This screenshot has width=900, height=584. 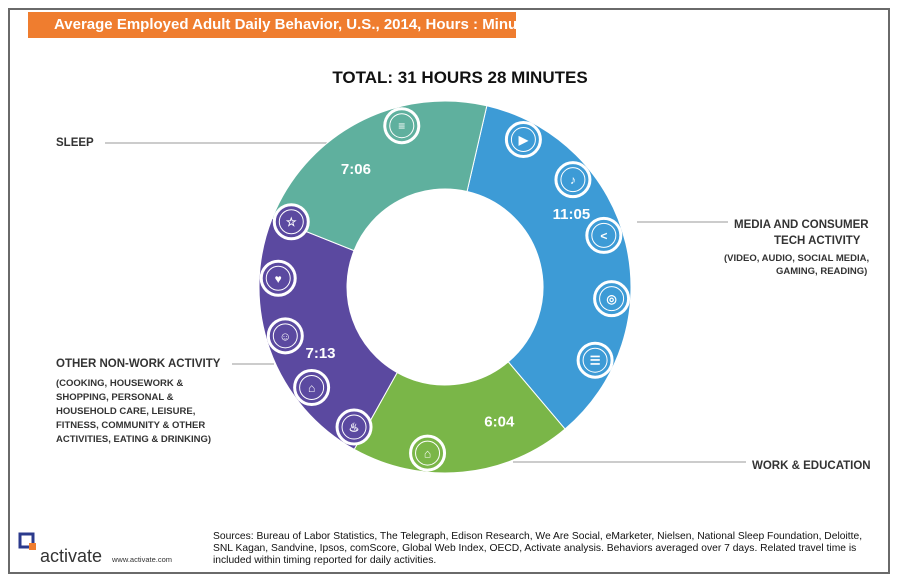 What do you see at coordinates (142, 559) in the screenshot?
I see `logo-url: www.activate.com` at bounding box center [142, 559].